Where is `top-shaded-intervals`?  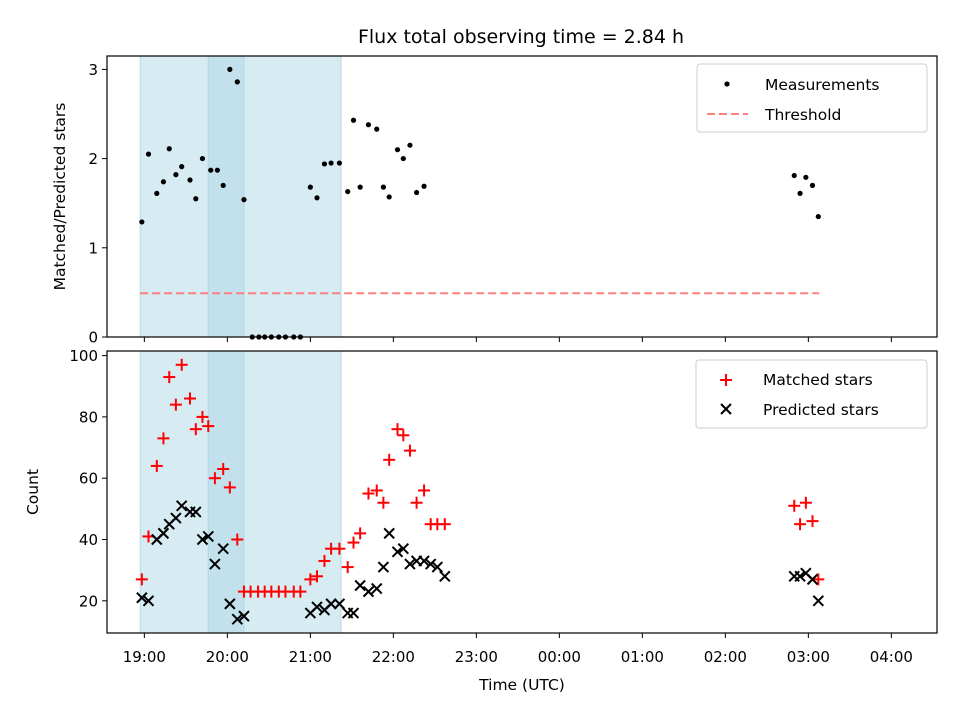 top-shaded-intervals is located at coordinates (240, 196).